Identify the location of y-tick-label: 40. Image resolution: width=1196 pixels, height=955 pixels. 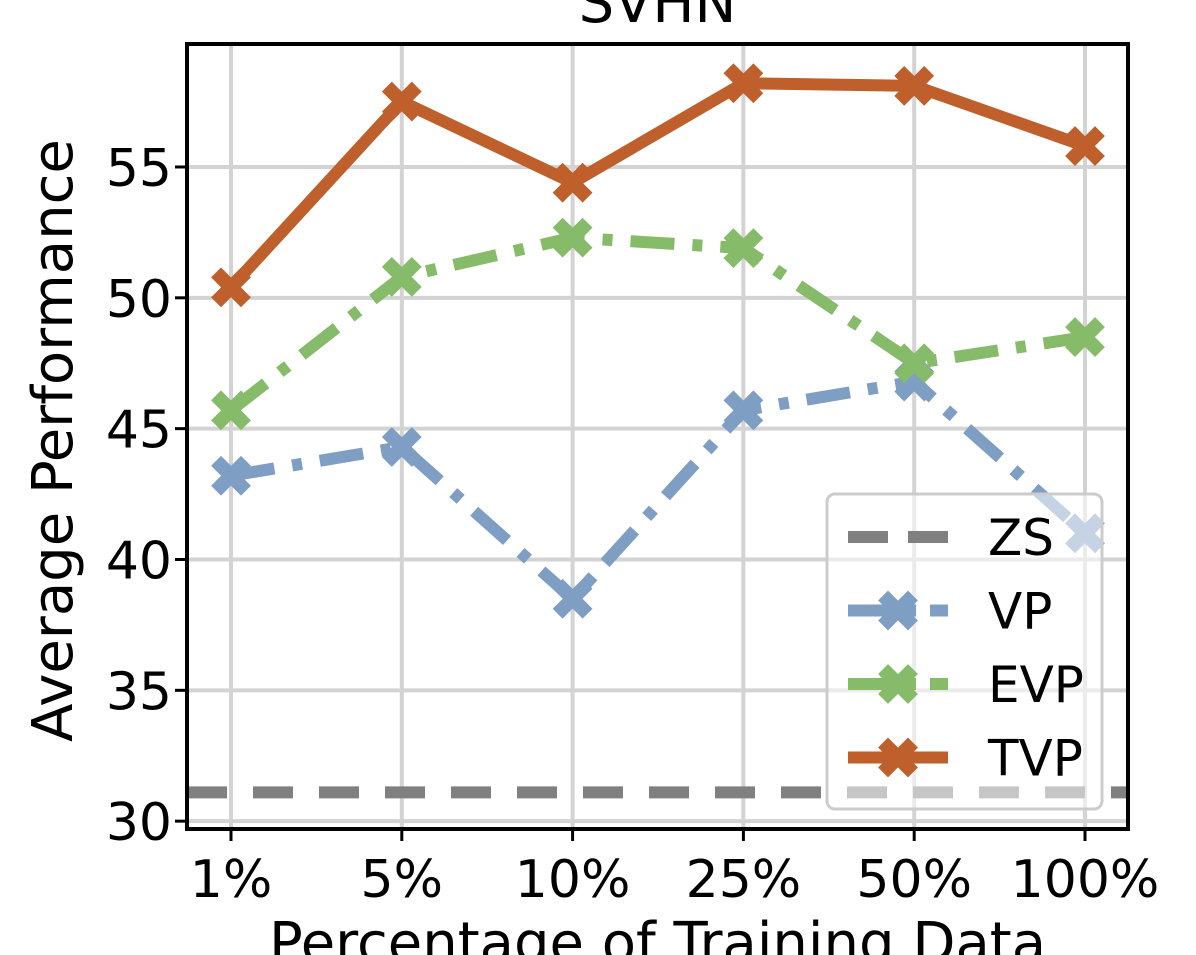
(139, 561).